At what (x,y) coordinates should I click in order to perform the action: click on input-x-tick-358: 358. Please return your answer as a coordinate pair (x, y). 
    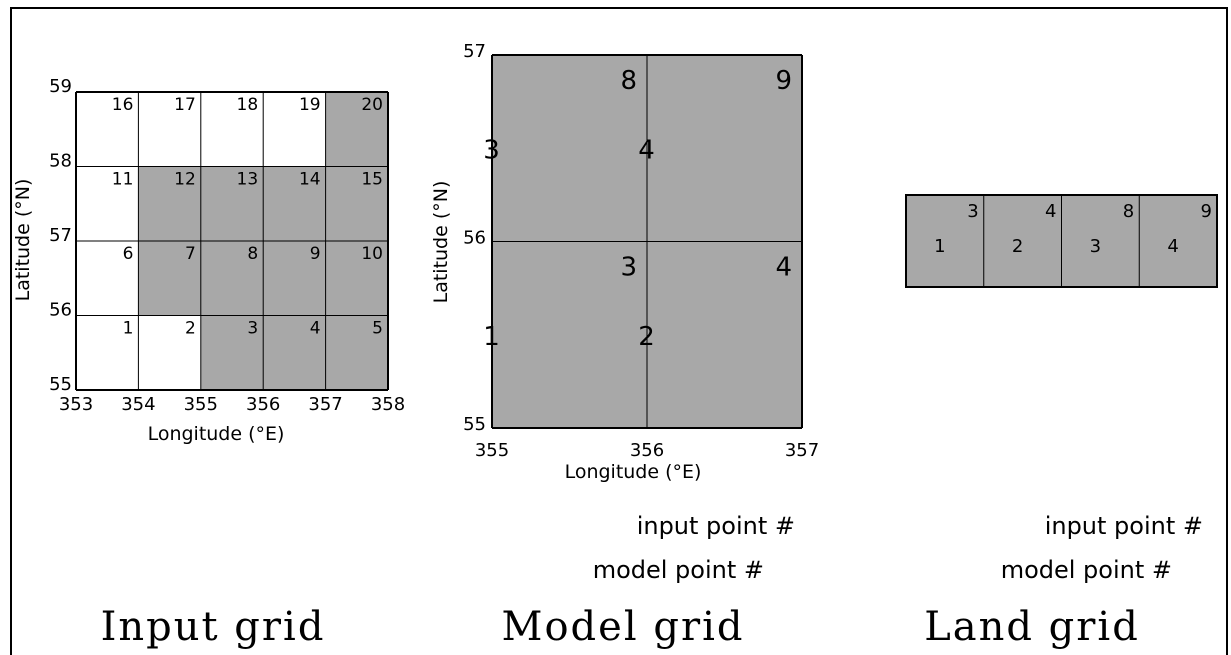
    Looking at the image, I should click on (388, 404).